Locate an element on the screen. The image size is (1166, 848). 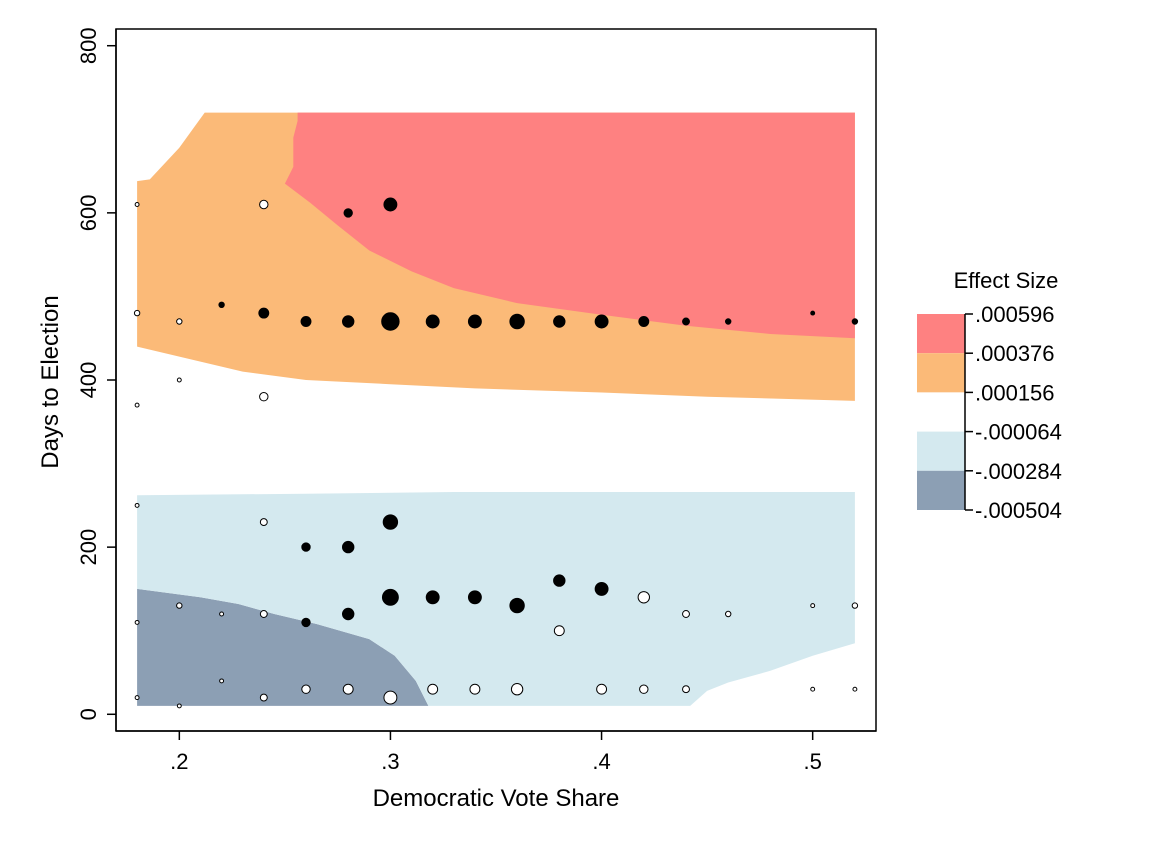
legend-break-label: -.000504 is located at coordinates (1018, 510).